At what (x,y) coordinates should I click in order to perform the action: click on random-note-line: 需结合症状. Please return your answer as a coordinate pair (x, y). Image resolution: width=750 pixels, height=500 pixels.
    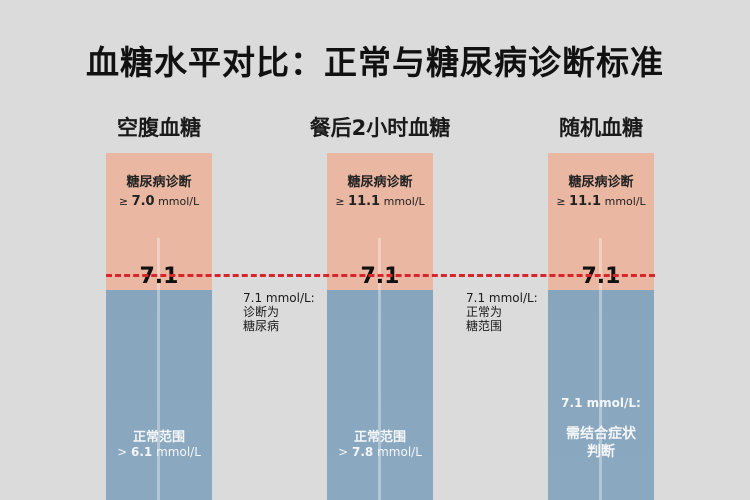
    Looking at the image, I should click on (601, 434).